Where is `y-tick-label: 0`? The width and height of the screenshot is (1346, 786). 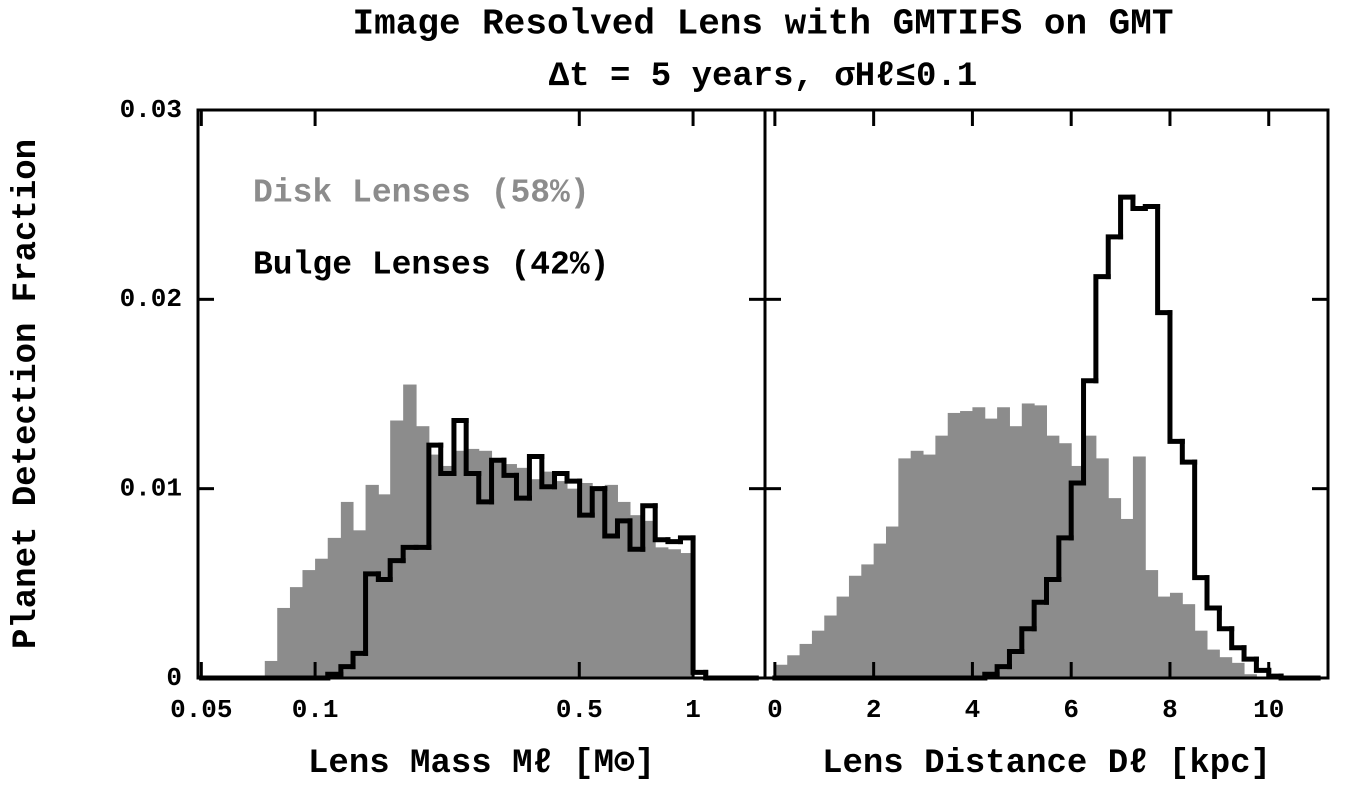
y-tick-label: 0 is located at coordinates (174, 678).